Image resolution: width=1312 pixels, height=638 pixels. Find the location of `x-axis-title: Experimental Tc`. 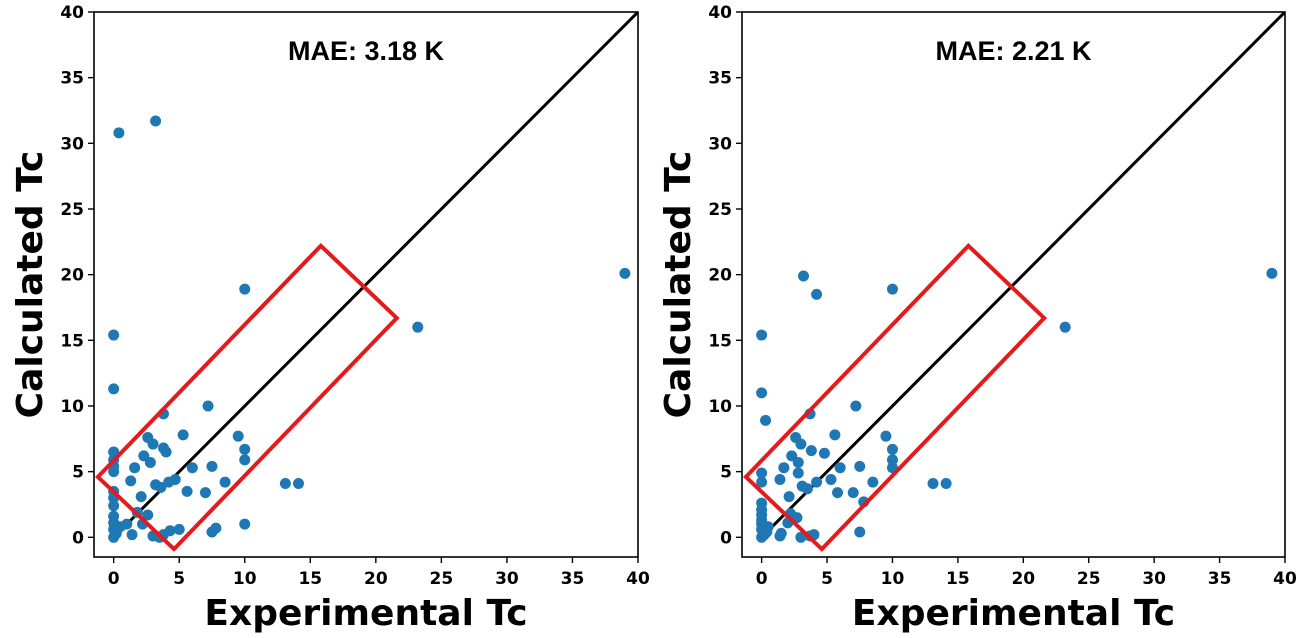

x-axis-title: Experimental Tc is located at coordinates (1013, 613).